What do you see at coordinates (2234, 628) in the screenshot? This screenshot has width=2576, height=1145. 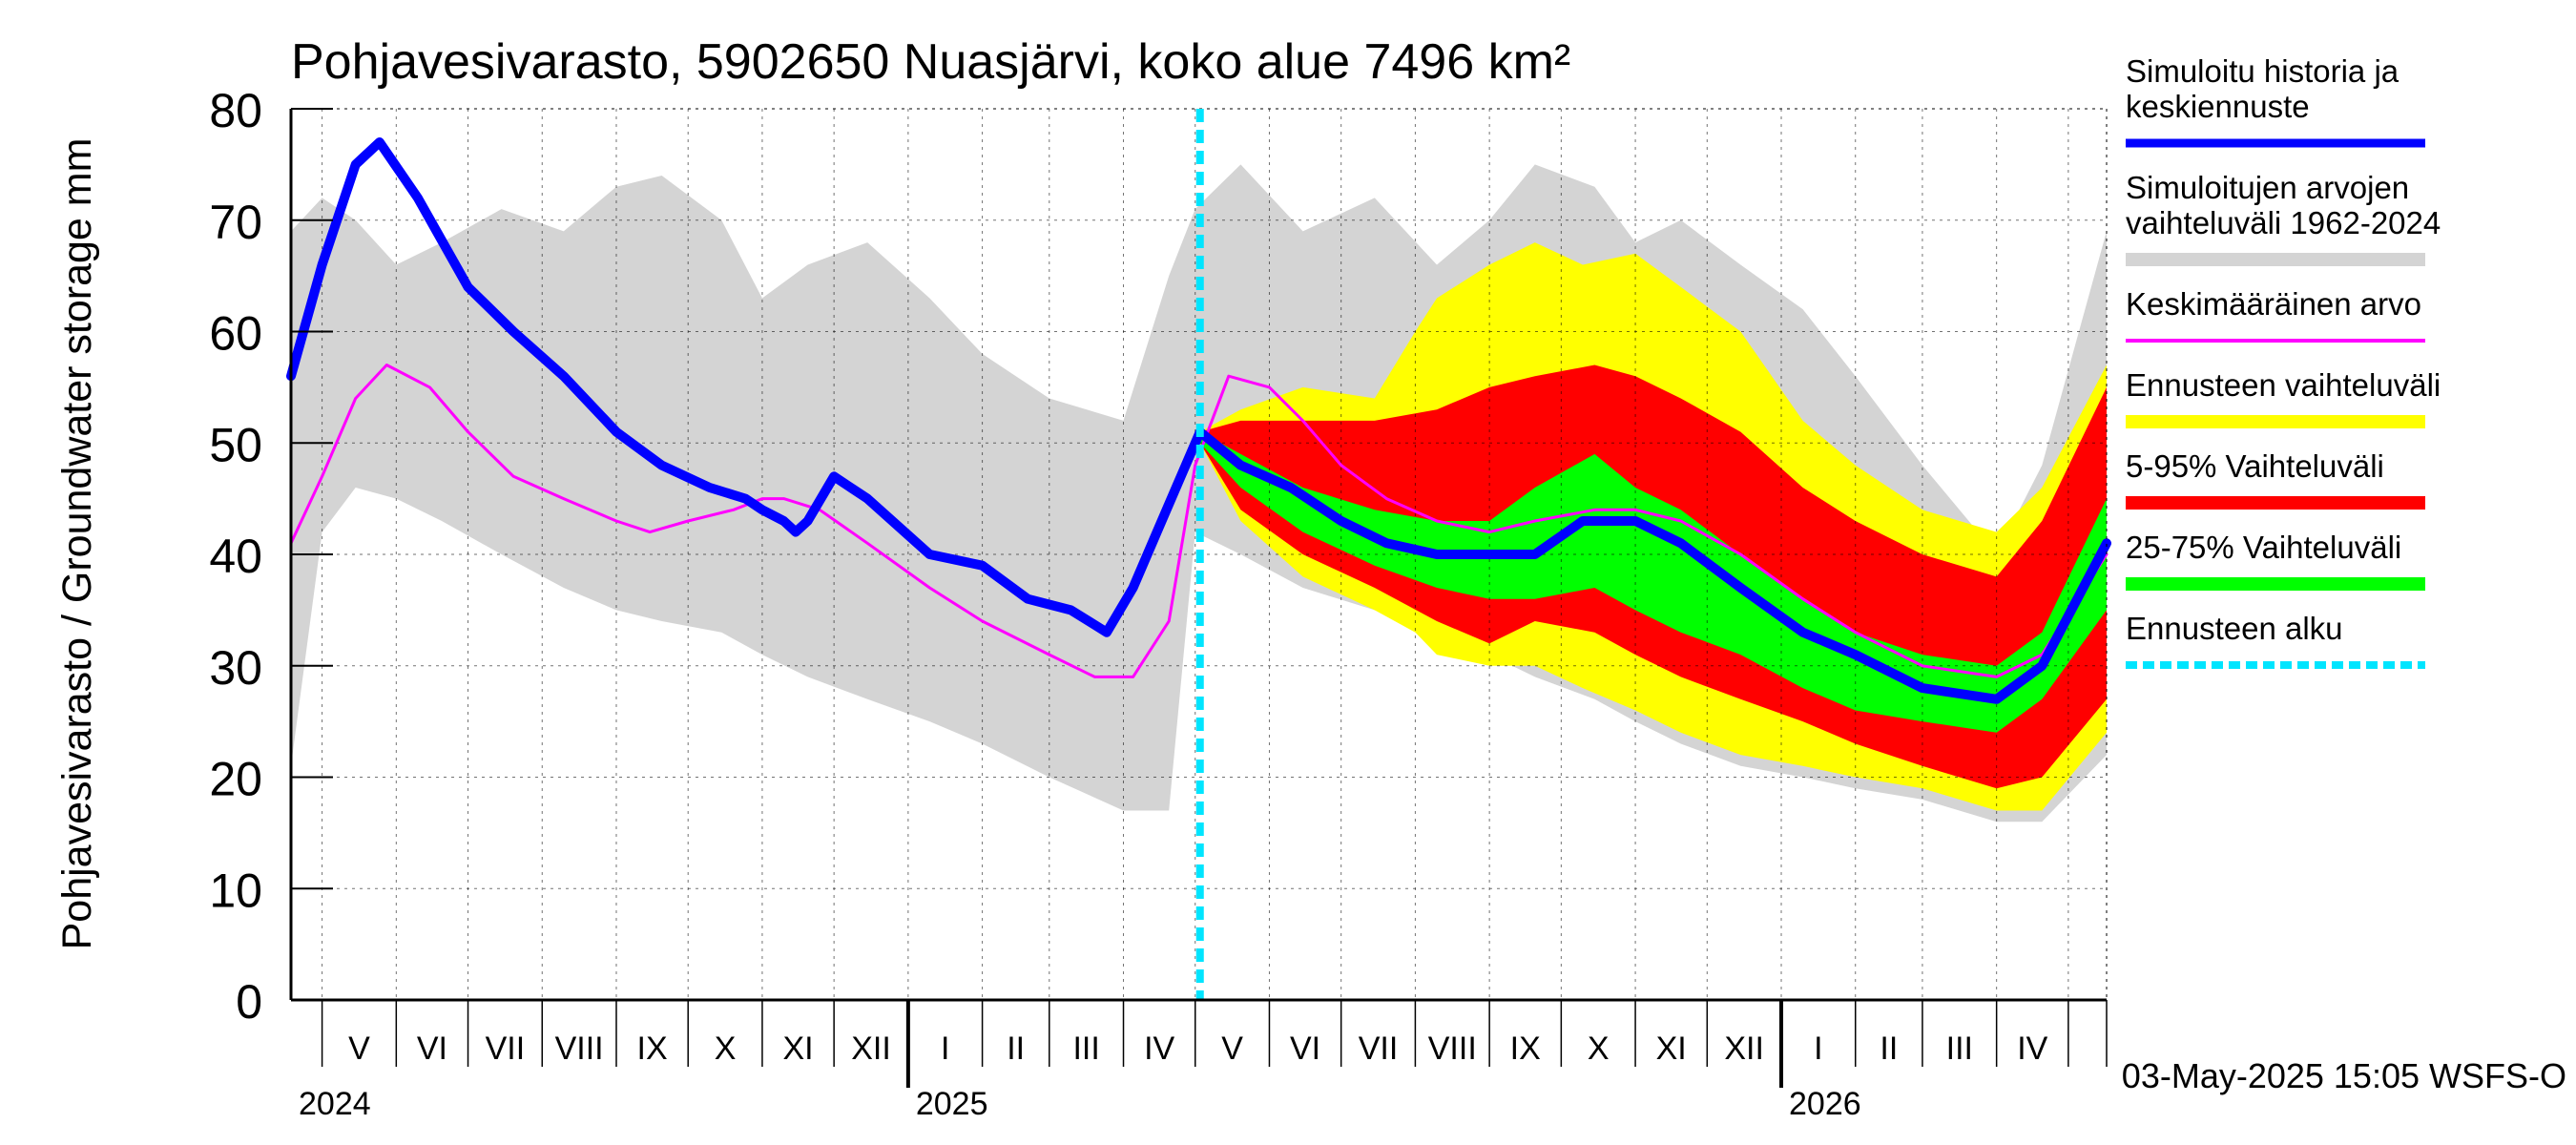 I see `legend-label-6: Ennusteen alku` at bounding box center [2234, 628].